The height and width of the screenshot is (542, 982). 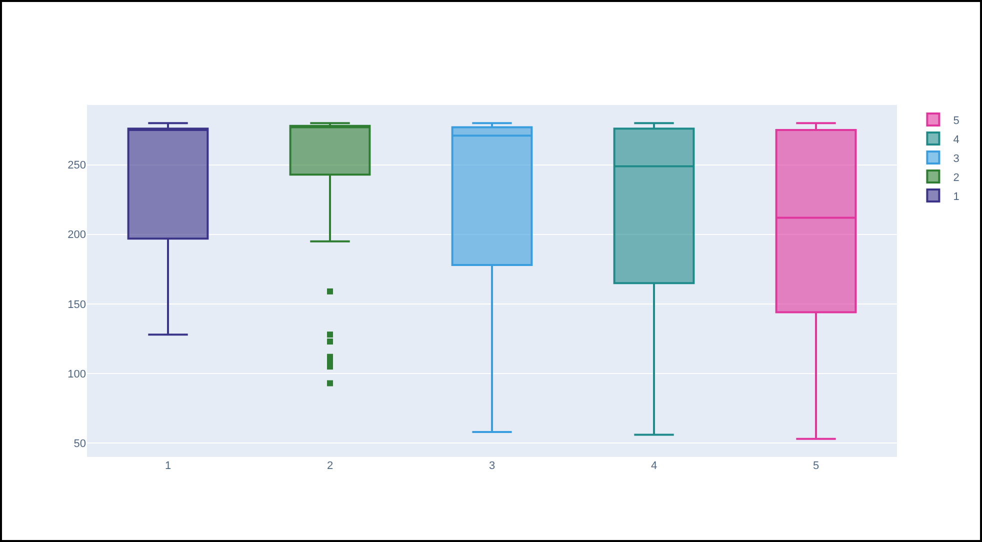 I want to click on legend-label: 5, so click(x=956, y=120).